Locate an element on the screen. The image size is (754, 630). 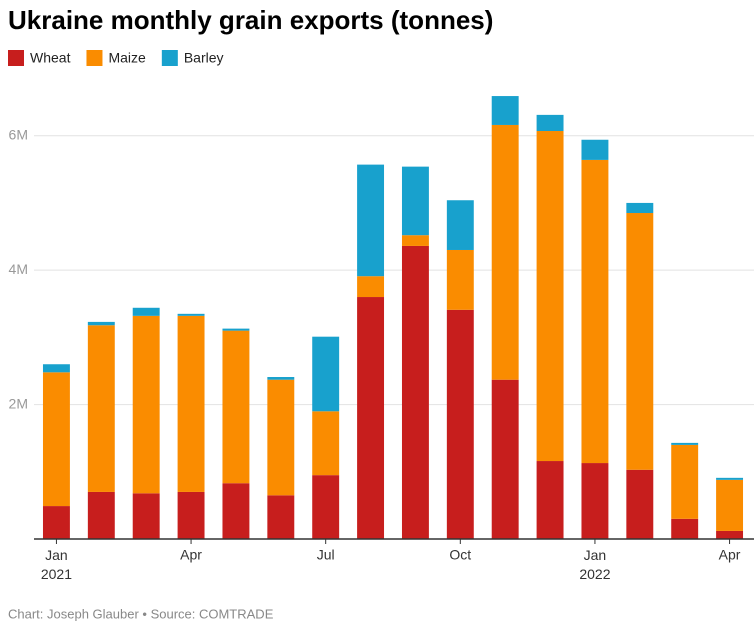
x-tick-label: Oct is located at coordinates (460, 555).